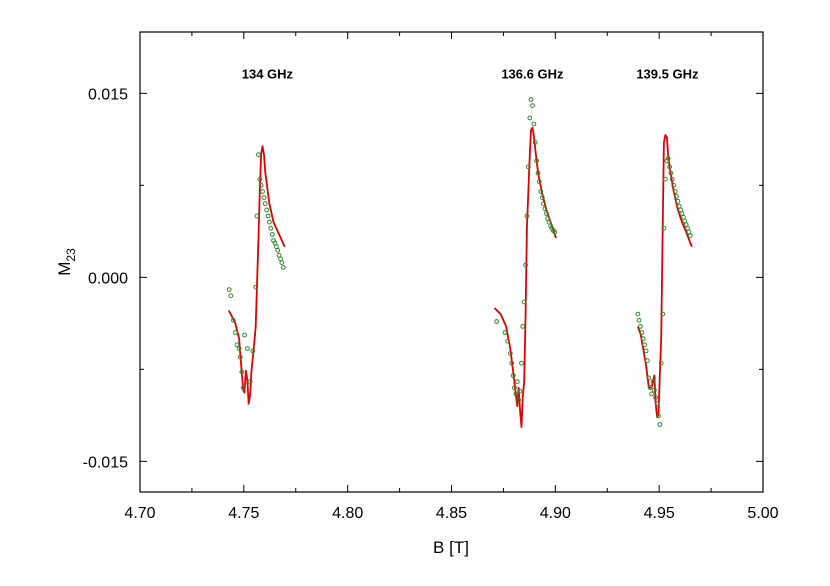 The height and width of the screenshot is (586, 830). What do you see at coordinates (71, 255) in the screenshot?
I see `y-axis-title-subscript: 23` at bounding box center [71, 255].